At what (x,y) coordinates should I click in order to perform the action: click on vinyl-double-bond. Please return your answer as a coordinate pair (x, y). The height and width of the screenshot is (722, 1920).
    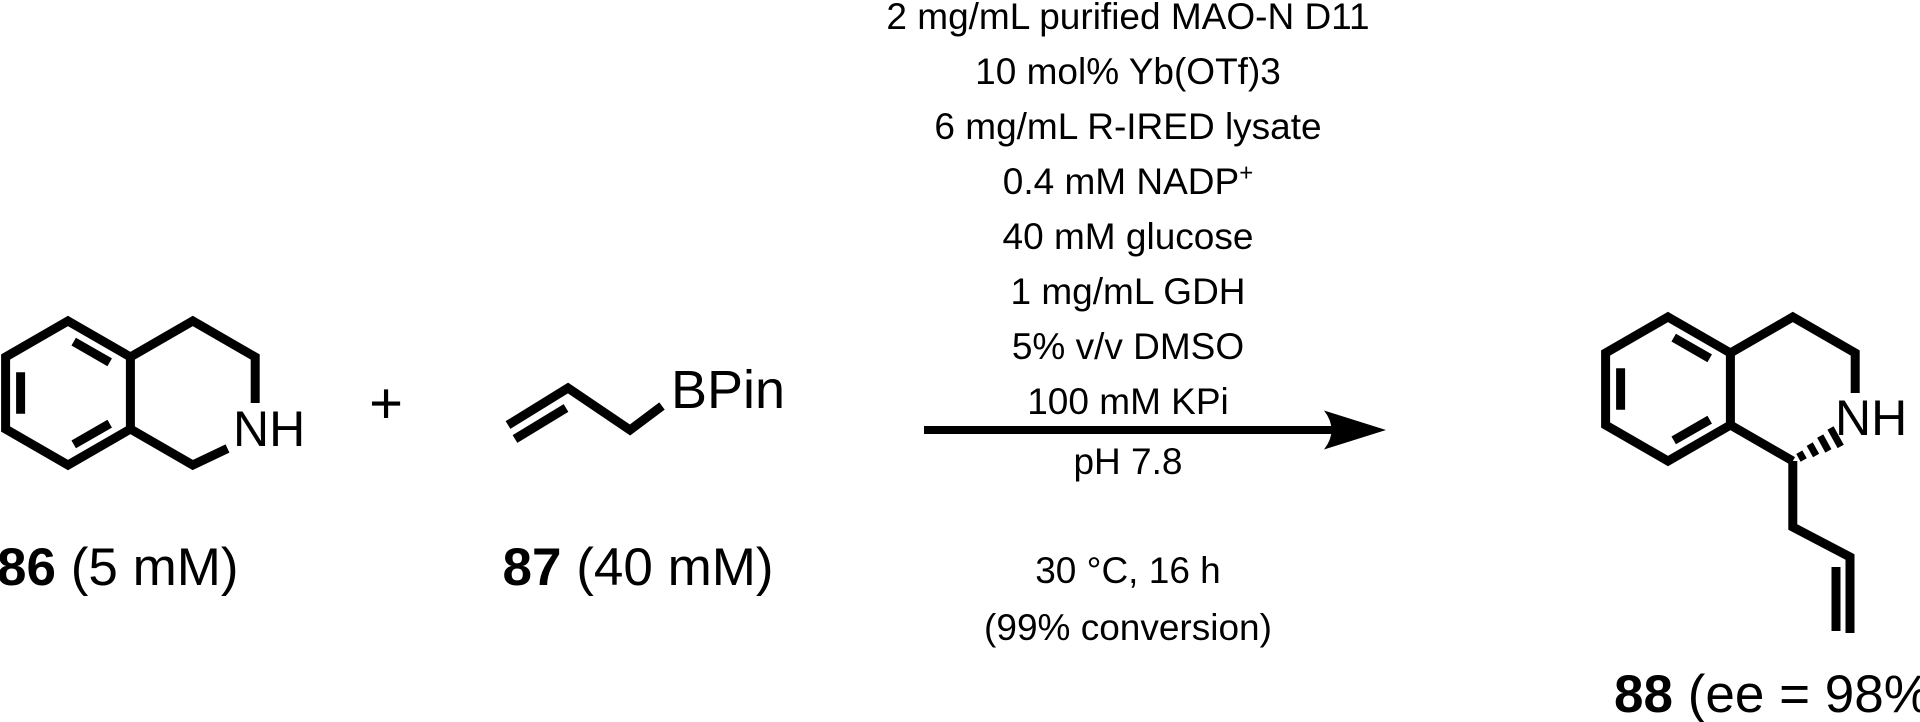
    Looking at the image, I should click on (540, 423).